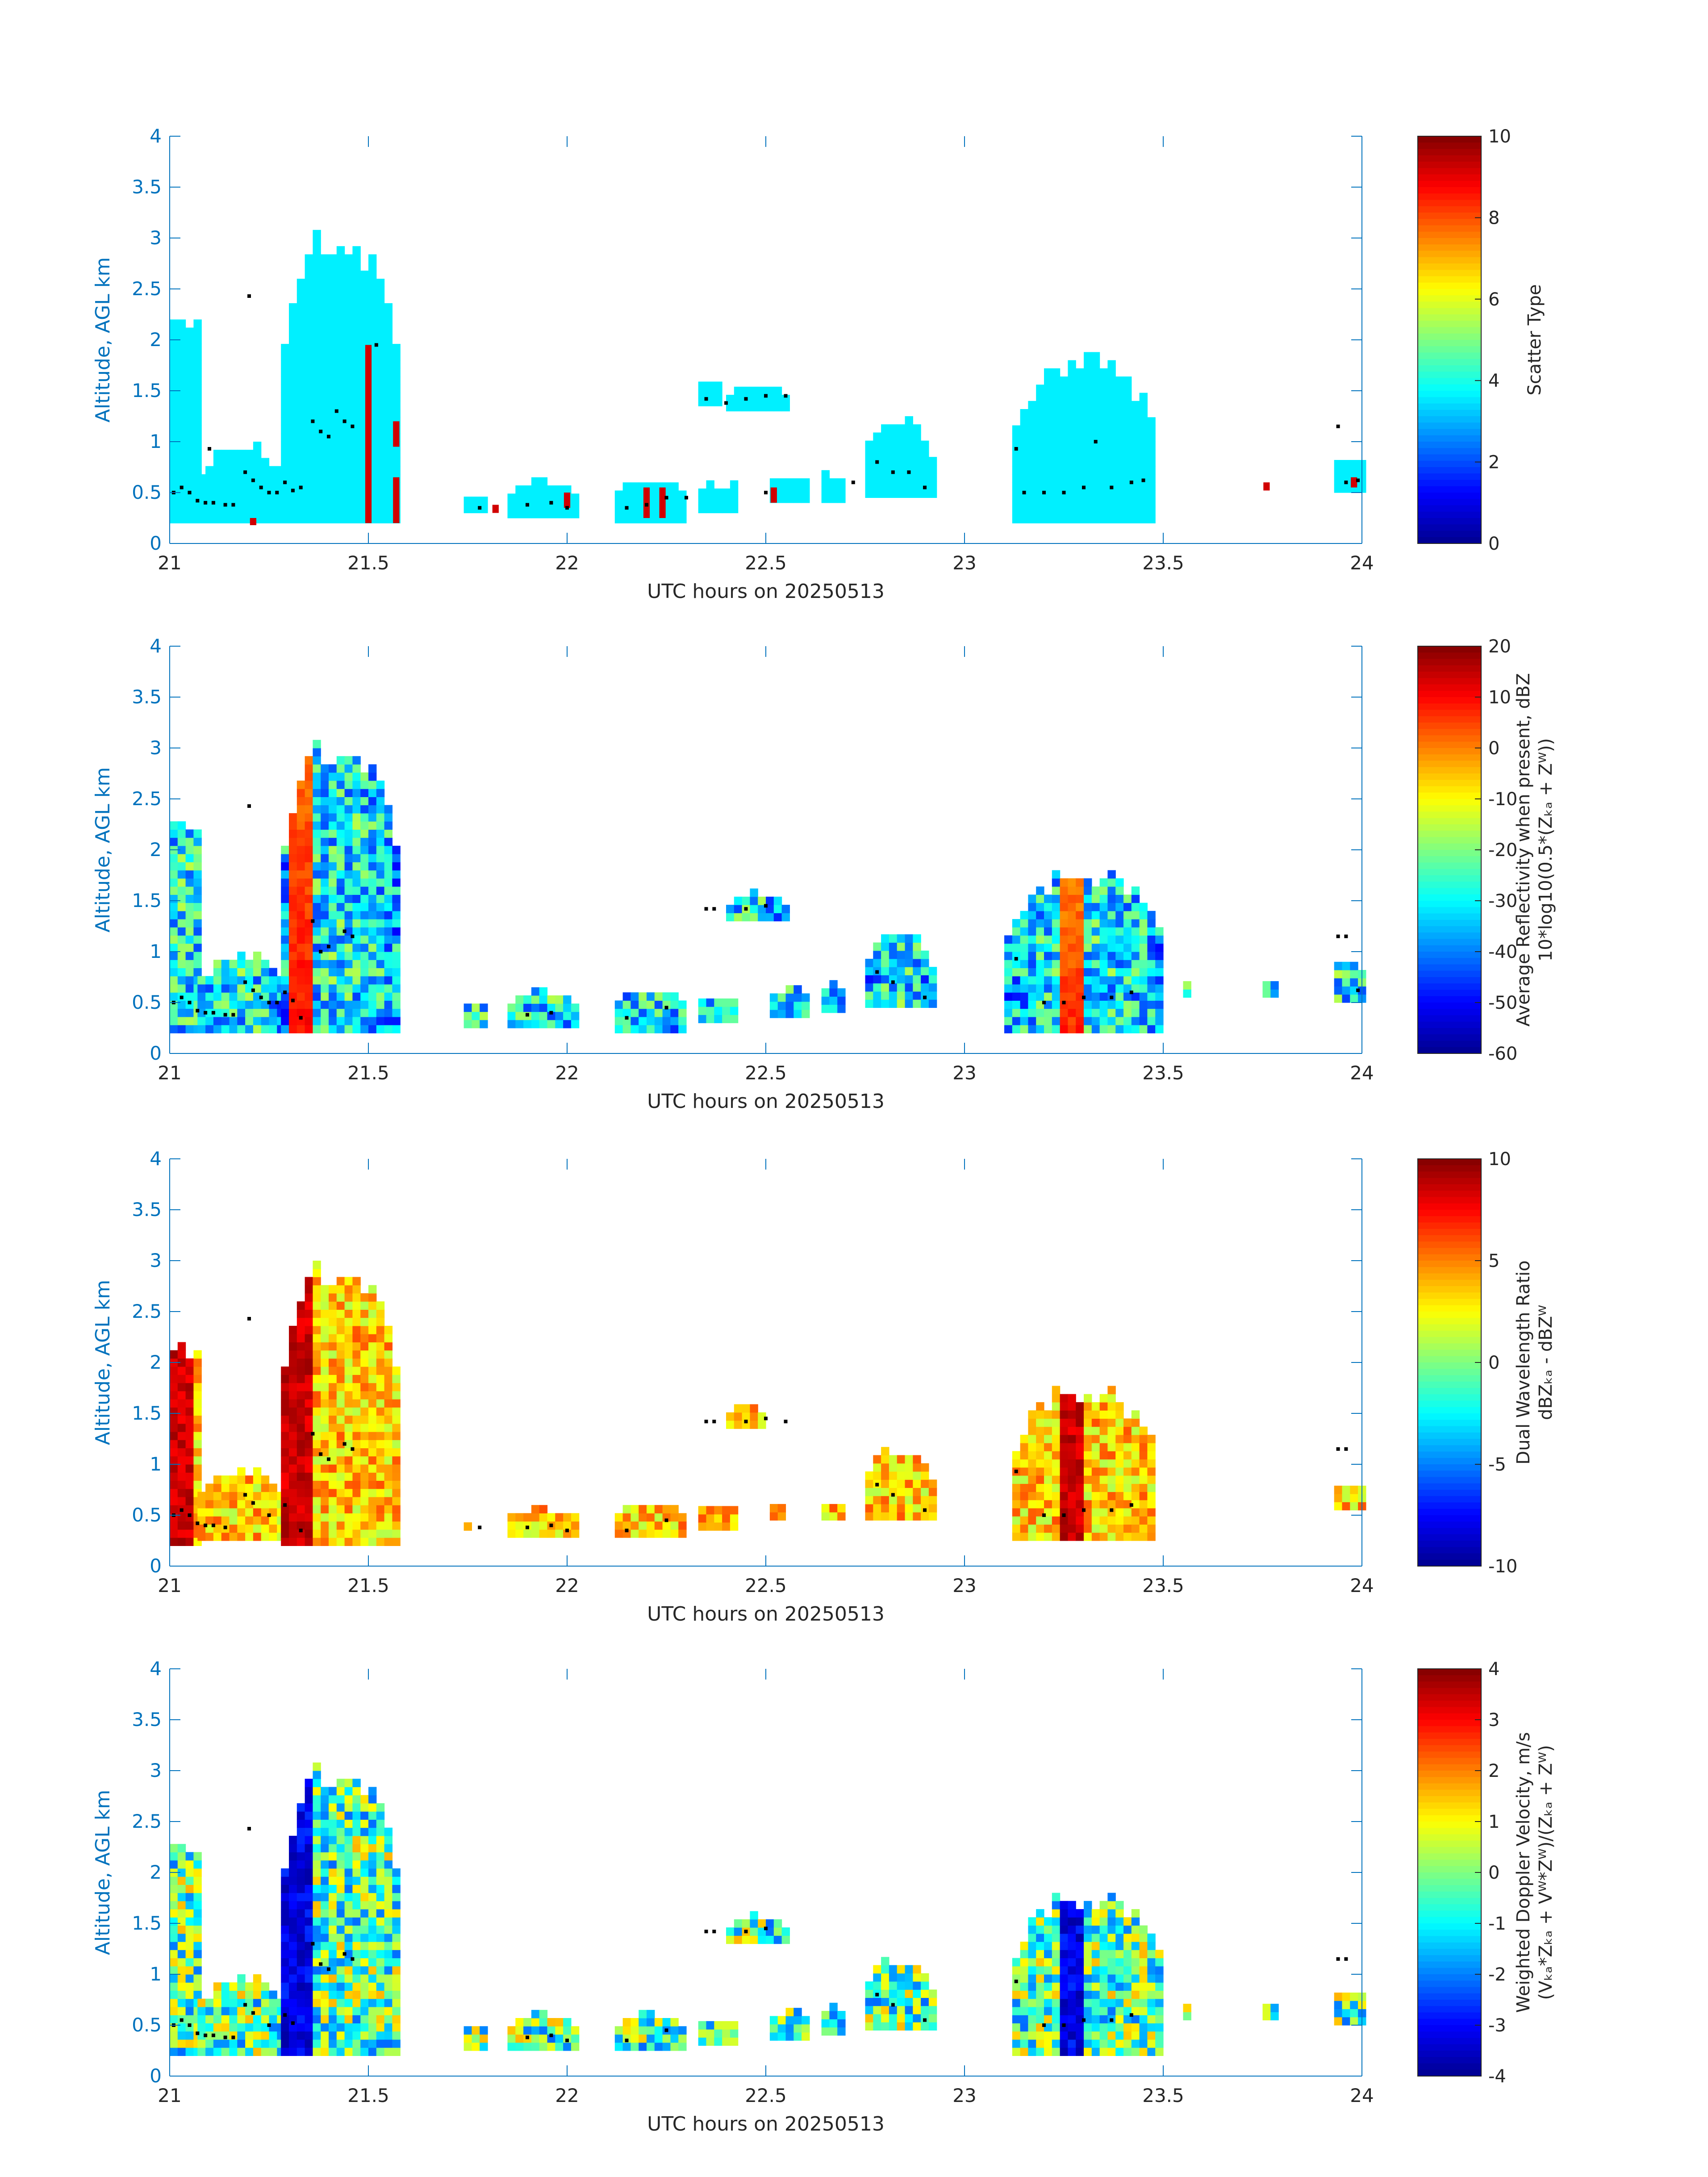 This screenshot has width=1708, height=2177. I want to click on x-tick-label: 23.5, so click(1163, 1585).